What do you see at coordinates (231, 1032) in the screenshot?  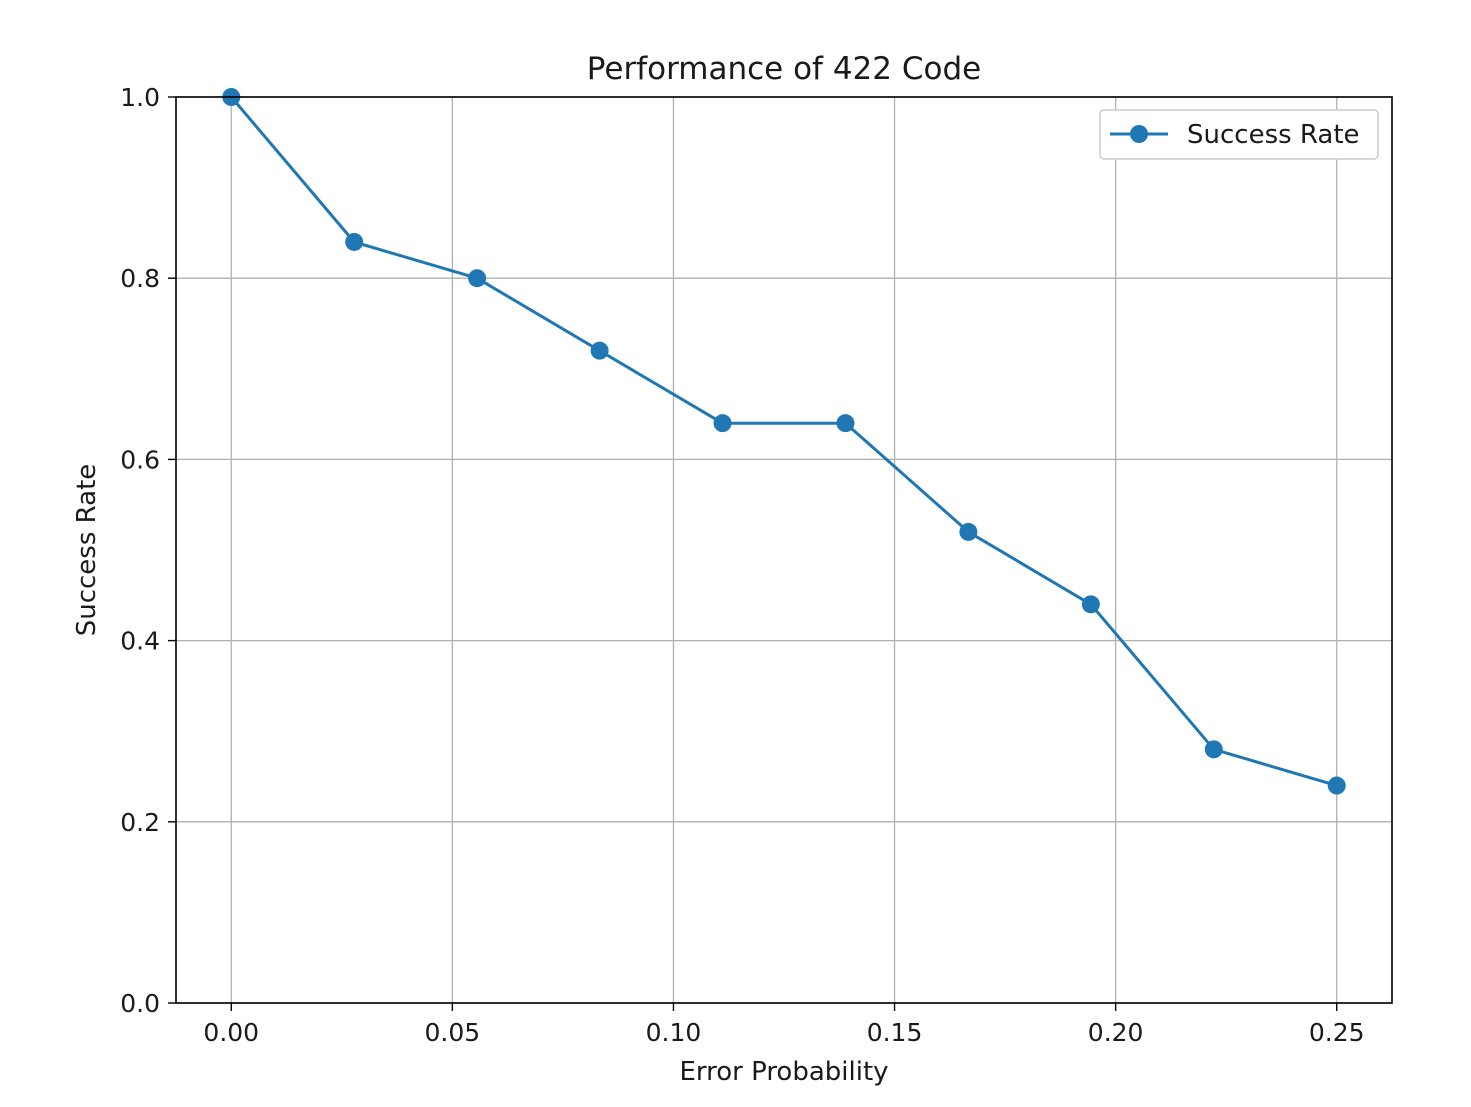 I see `x-tick-label: 0.00` at bounding box center [231, 1032].